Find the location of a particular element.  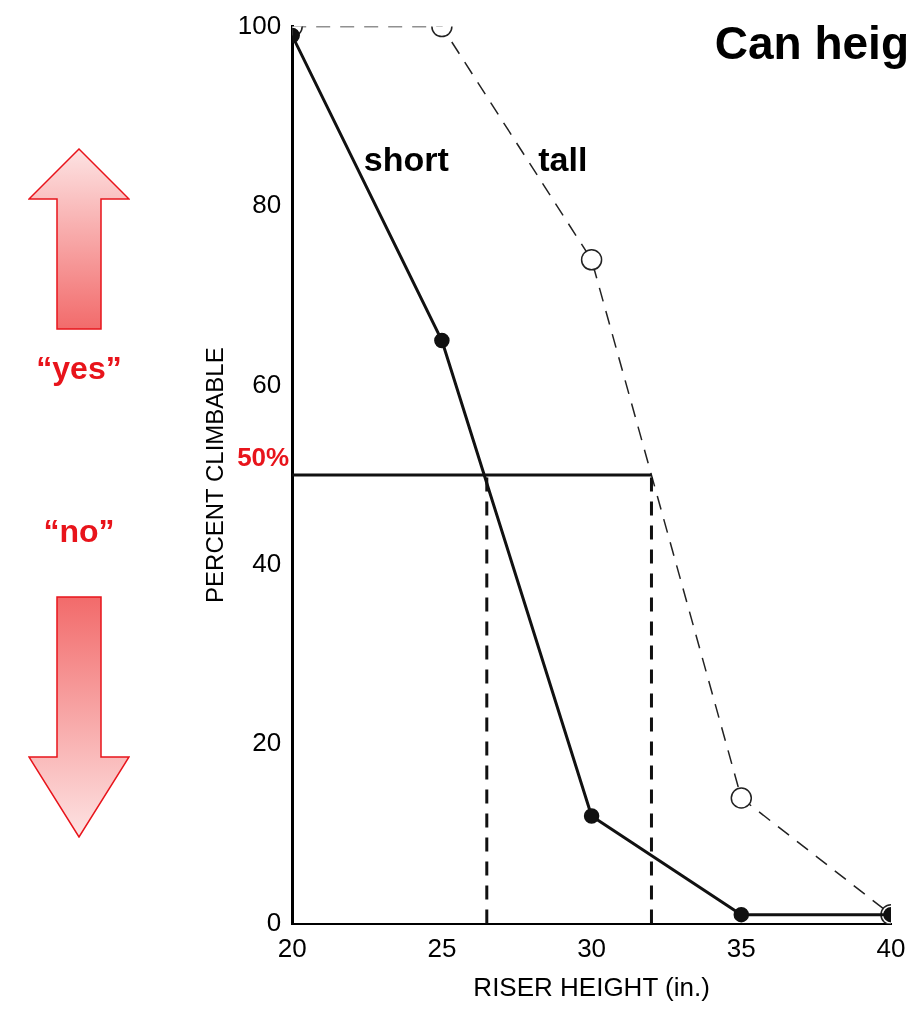

y-tick-label: 20 is located at coordinates (267, 742).